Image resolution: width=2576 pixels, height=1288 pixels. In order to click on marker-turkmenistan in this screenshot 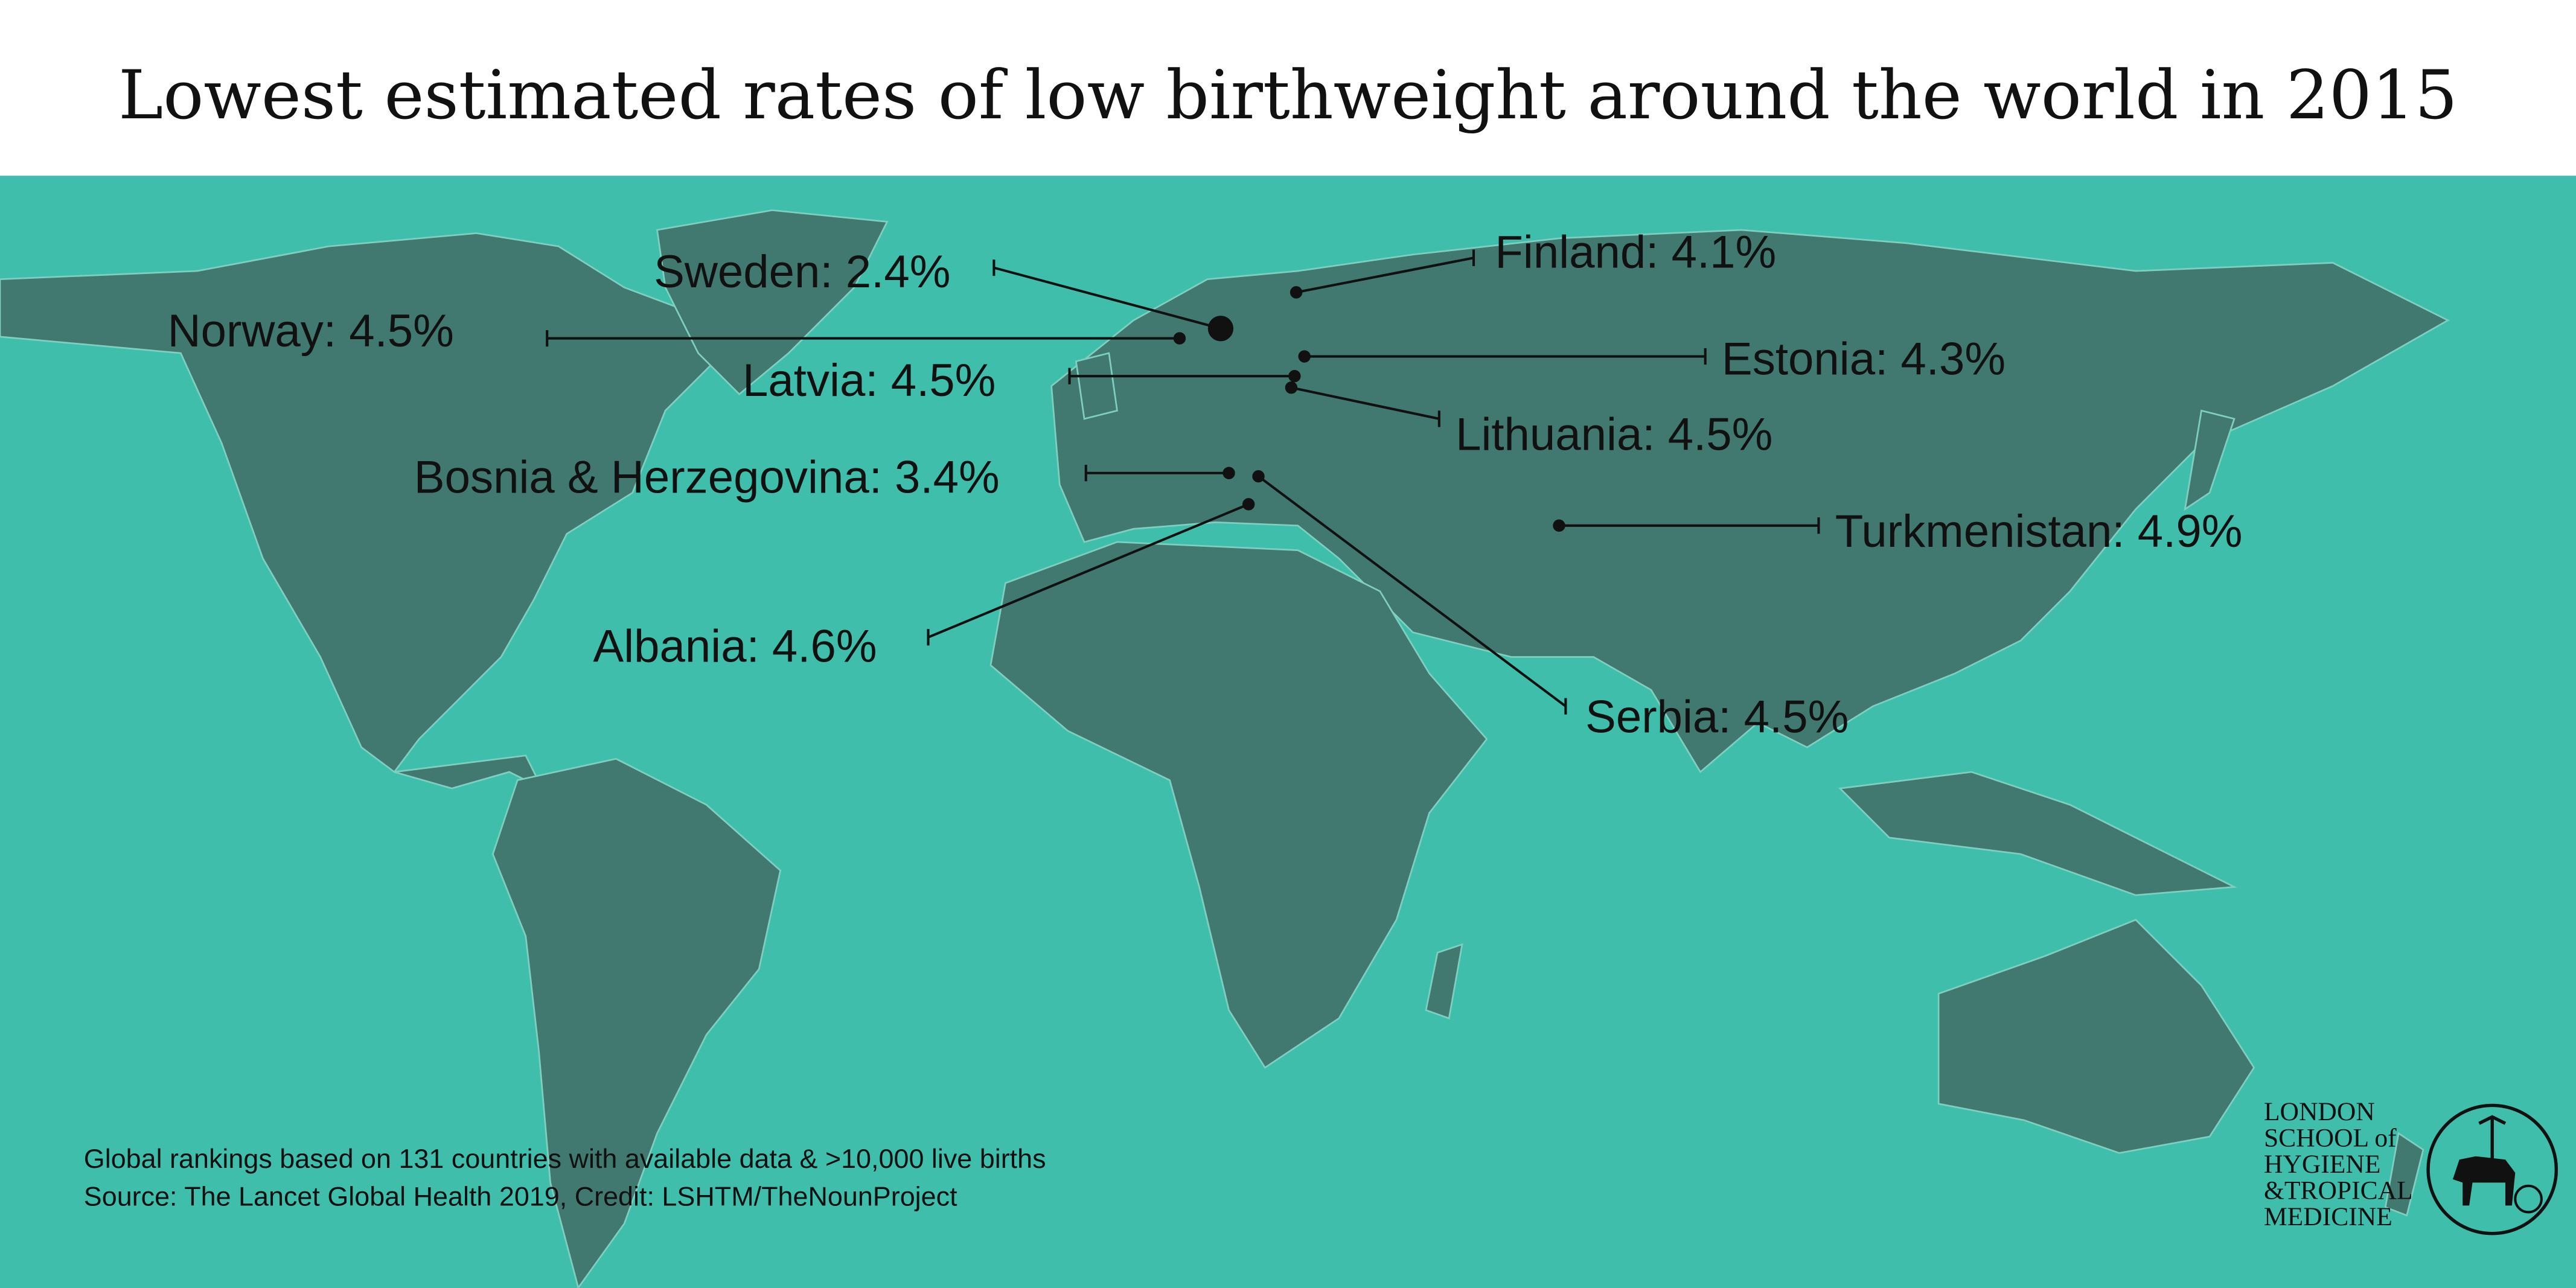, I will do `click(1559, 525)`.